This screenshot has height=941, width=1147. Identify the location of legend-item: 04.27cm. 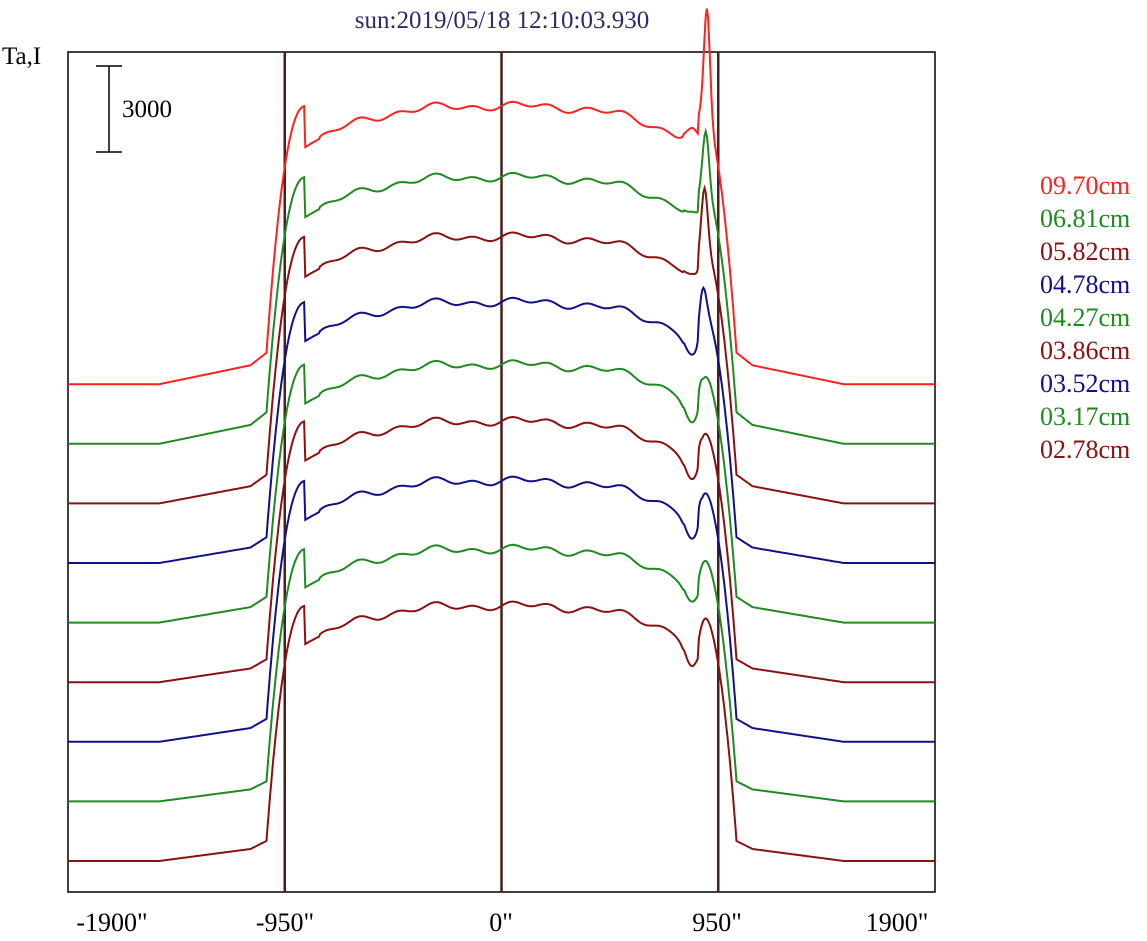
(1085, 317).